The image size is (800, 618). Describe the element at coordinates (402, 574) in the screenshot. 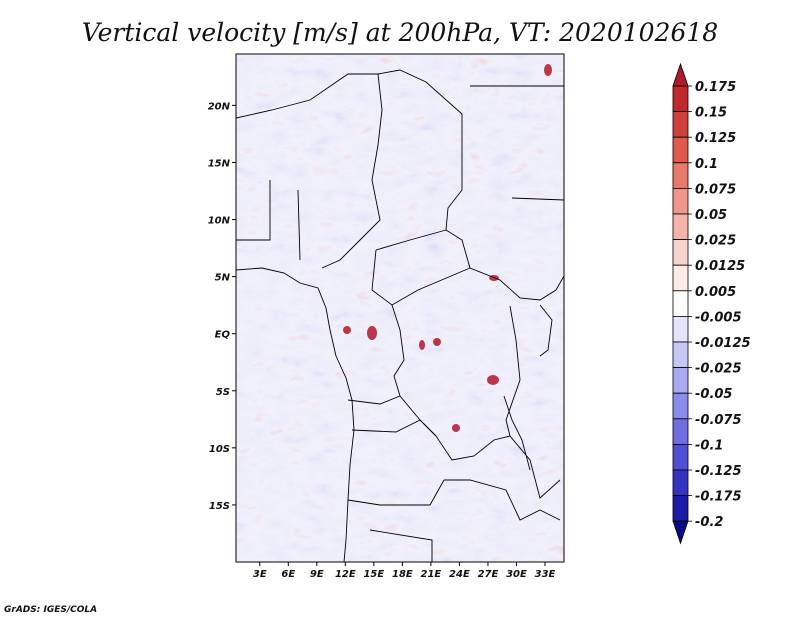

I see `x-tick-label: 18E` at that location.